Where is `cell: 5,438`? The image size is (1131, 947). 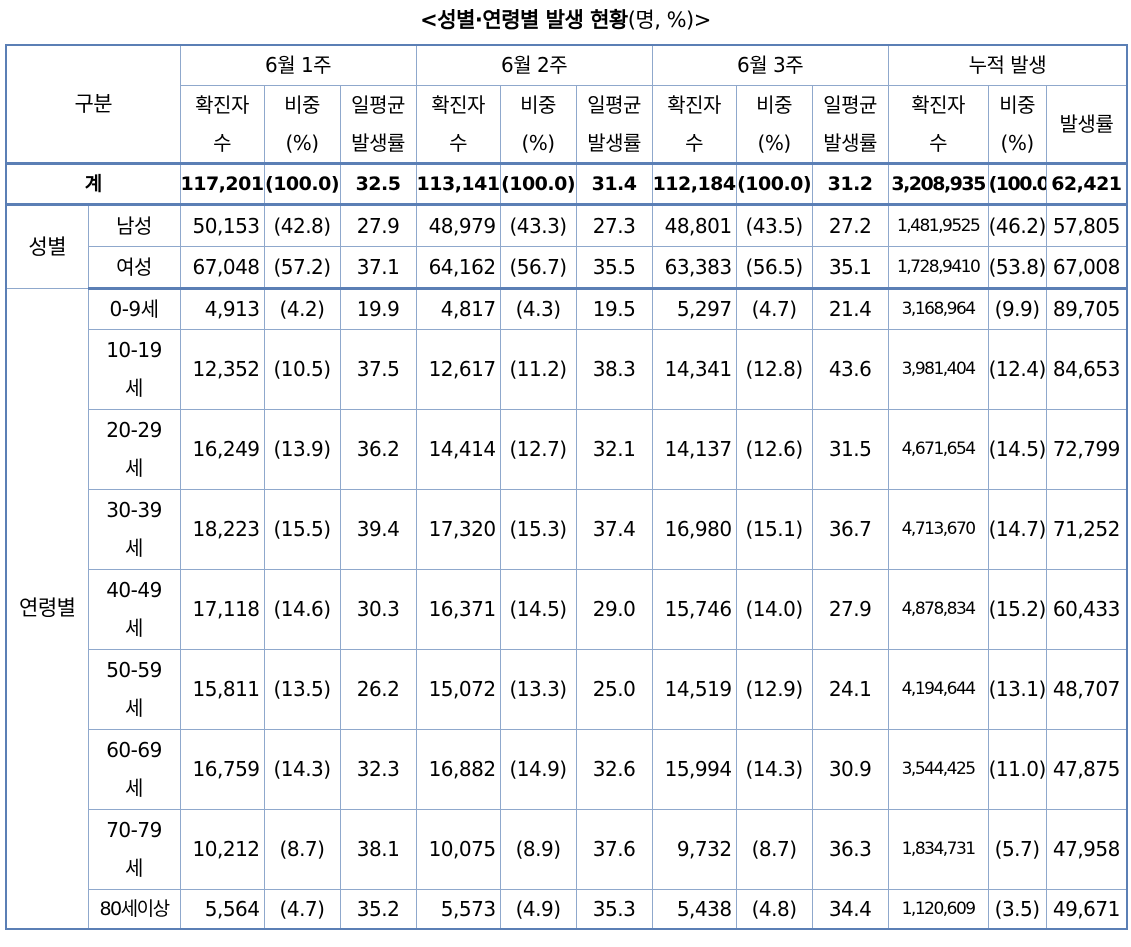 cell: 5,438 is located at coordinates (694, 909).